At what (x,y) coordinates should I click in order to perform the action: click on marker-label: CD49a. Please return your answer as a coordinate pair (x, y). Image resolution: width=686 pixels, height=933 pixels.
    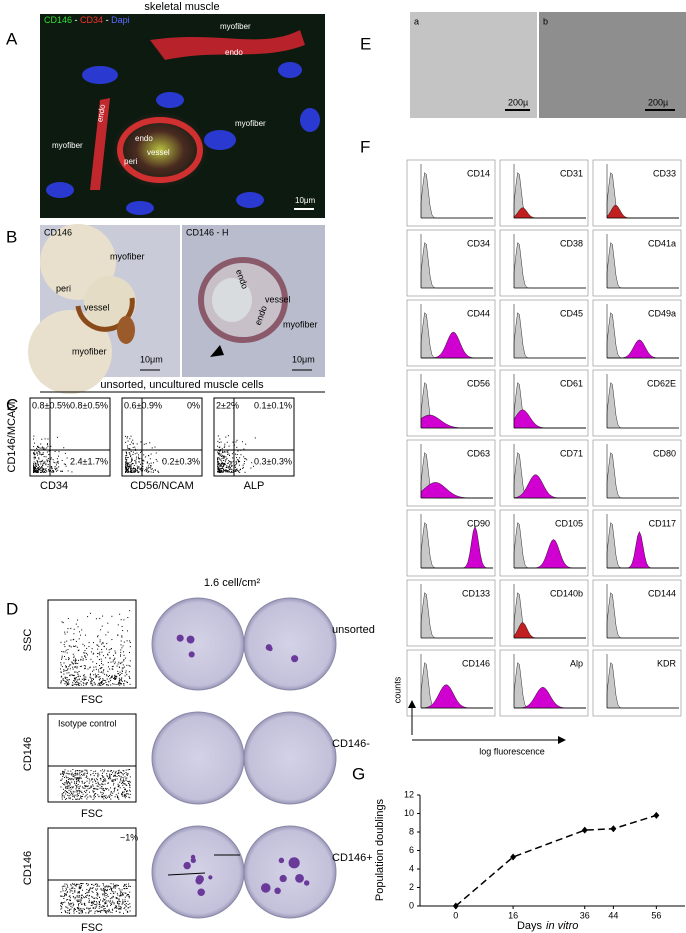
    Looking at the image, I should click on (662, 313).